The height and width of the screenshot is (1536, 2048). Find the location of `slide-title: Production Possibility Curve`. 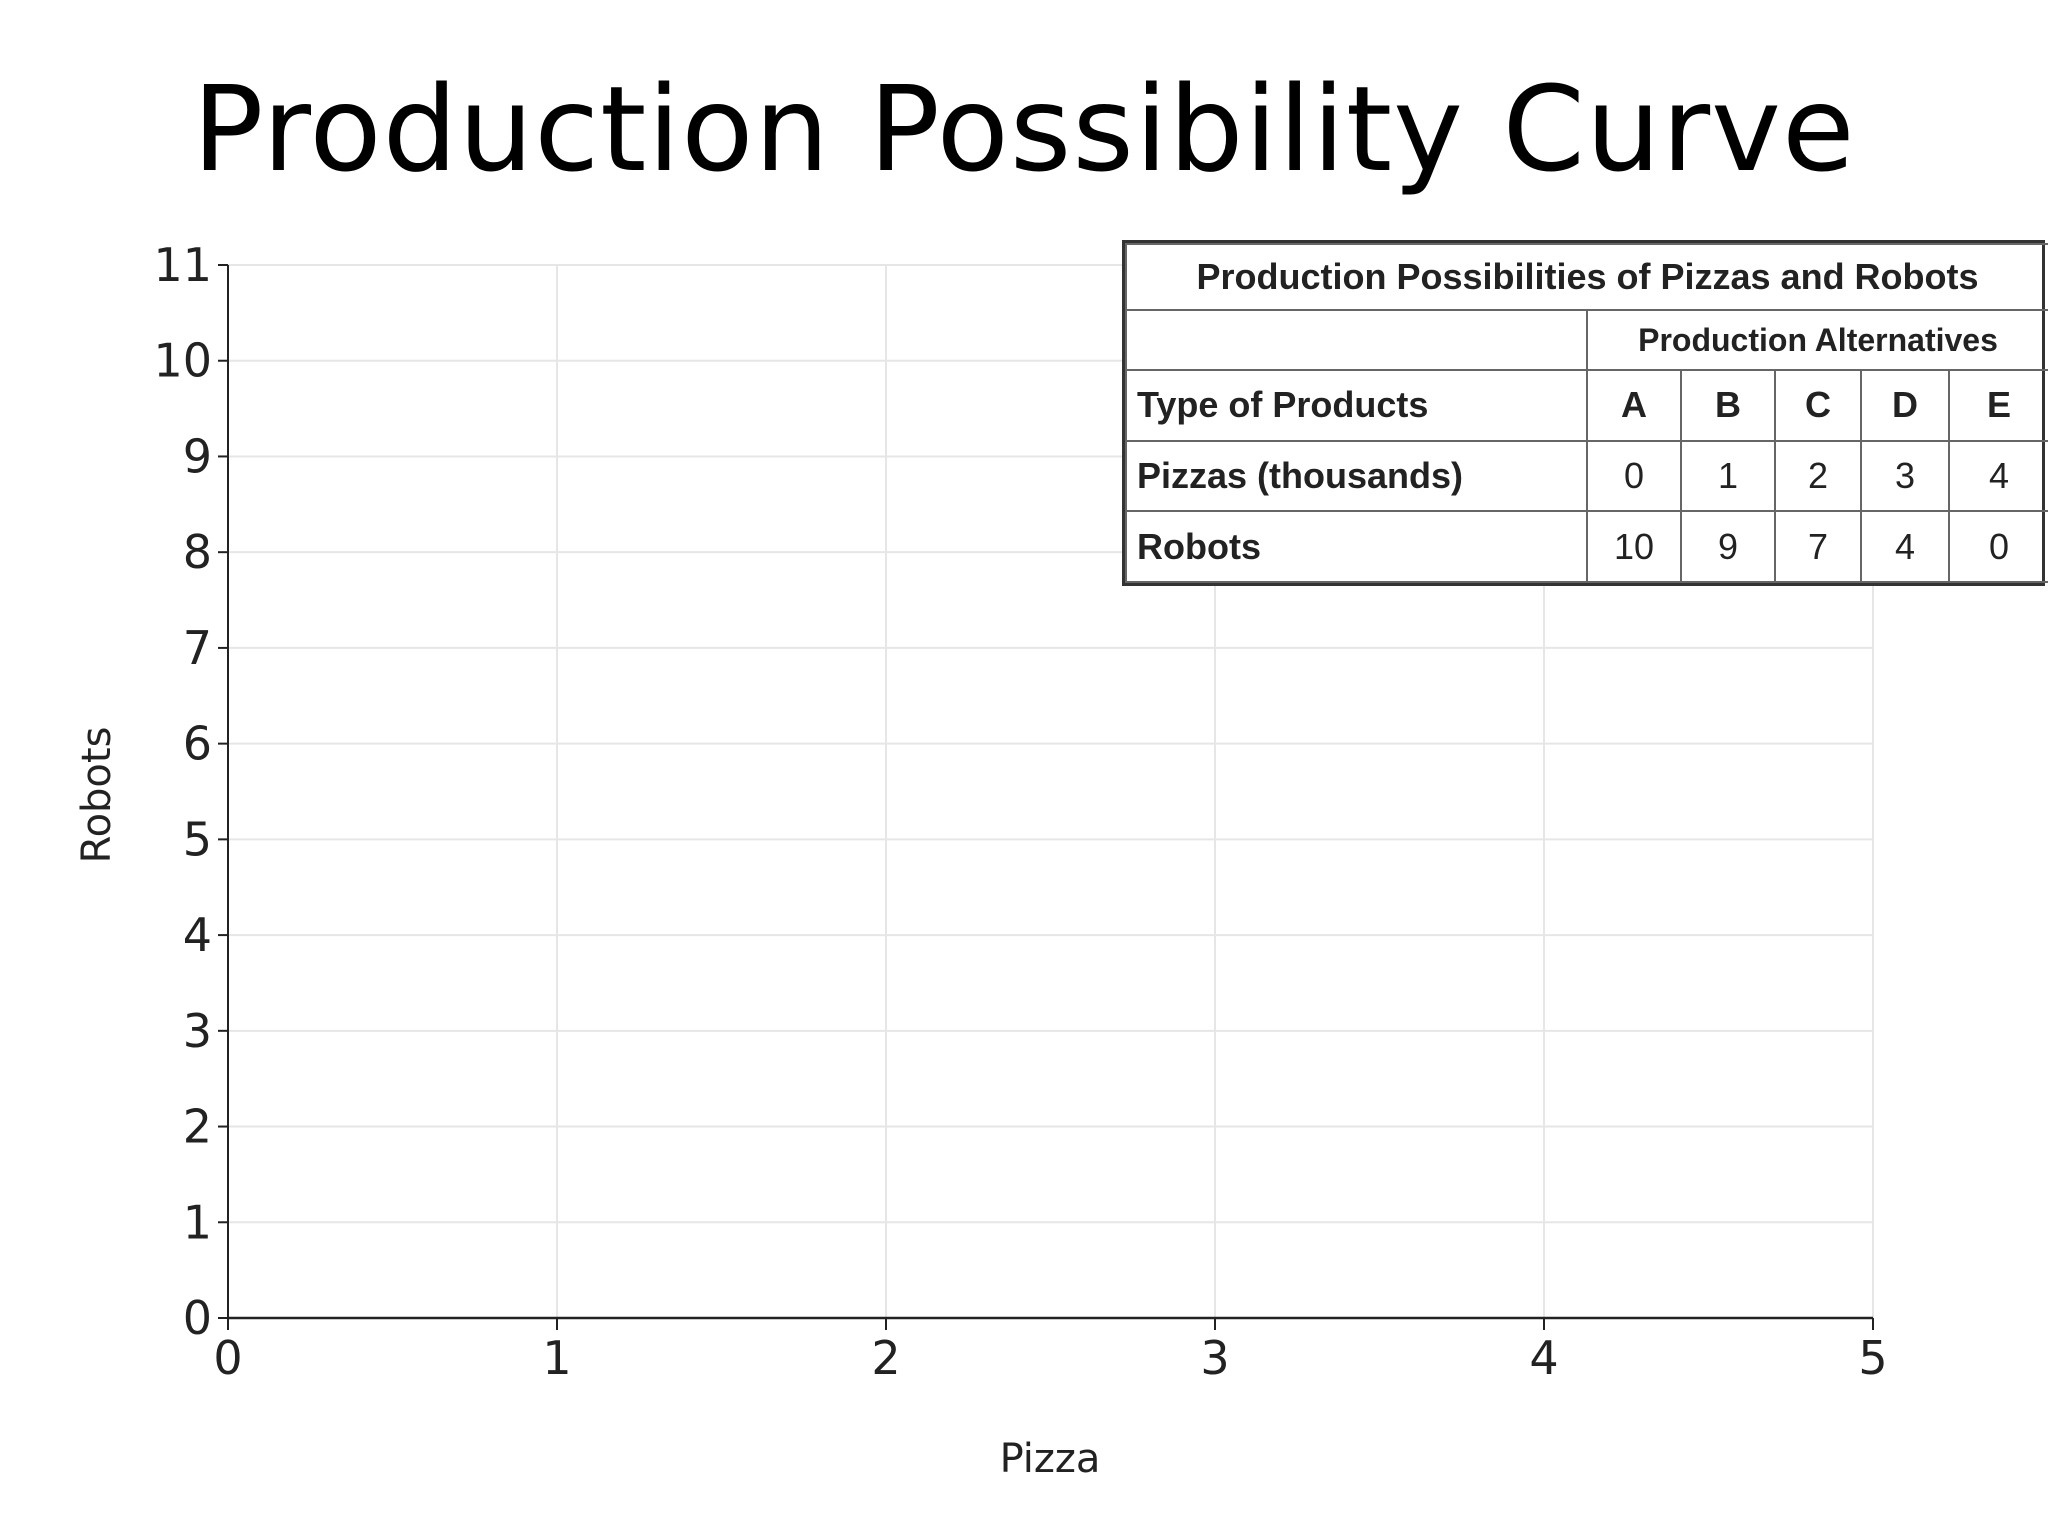

slide-title: Production Possibility Curve is located at coordinates (1024, 129).